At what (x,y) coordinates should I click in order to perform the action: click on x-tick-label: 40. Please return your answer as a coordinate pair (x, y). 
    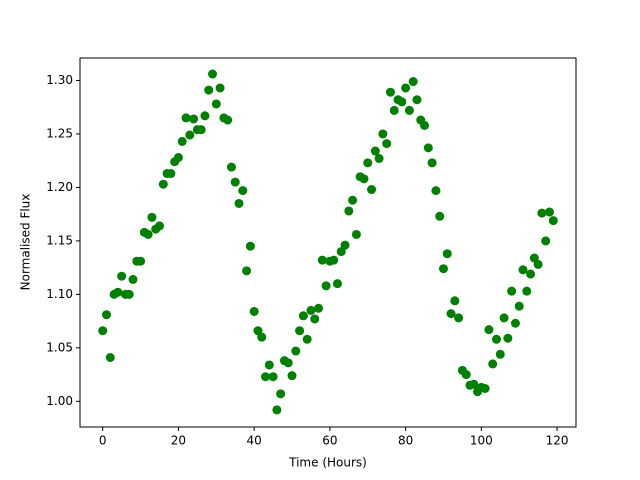
    Looking at the image, I should click on (254, 441).